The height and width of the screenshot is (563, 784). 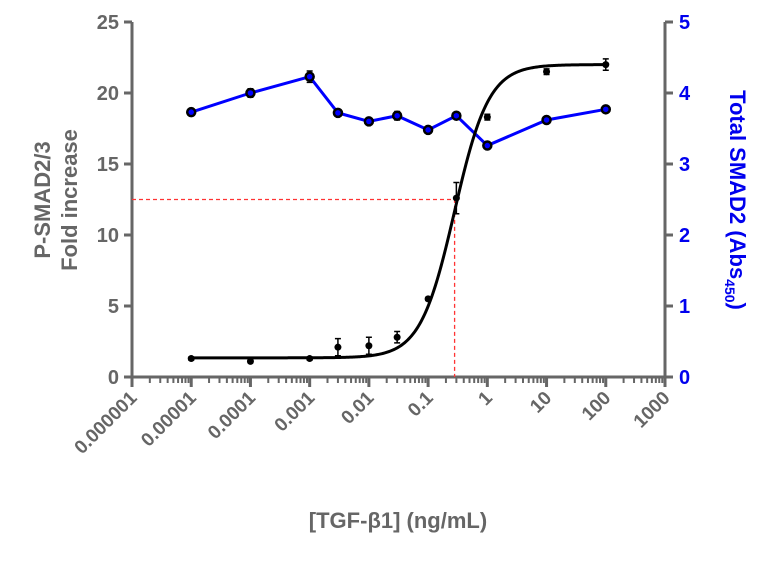 I want to click on y-right-tick-label: 5, so click(x=684, y=23).